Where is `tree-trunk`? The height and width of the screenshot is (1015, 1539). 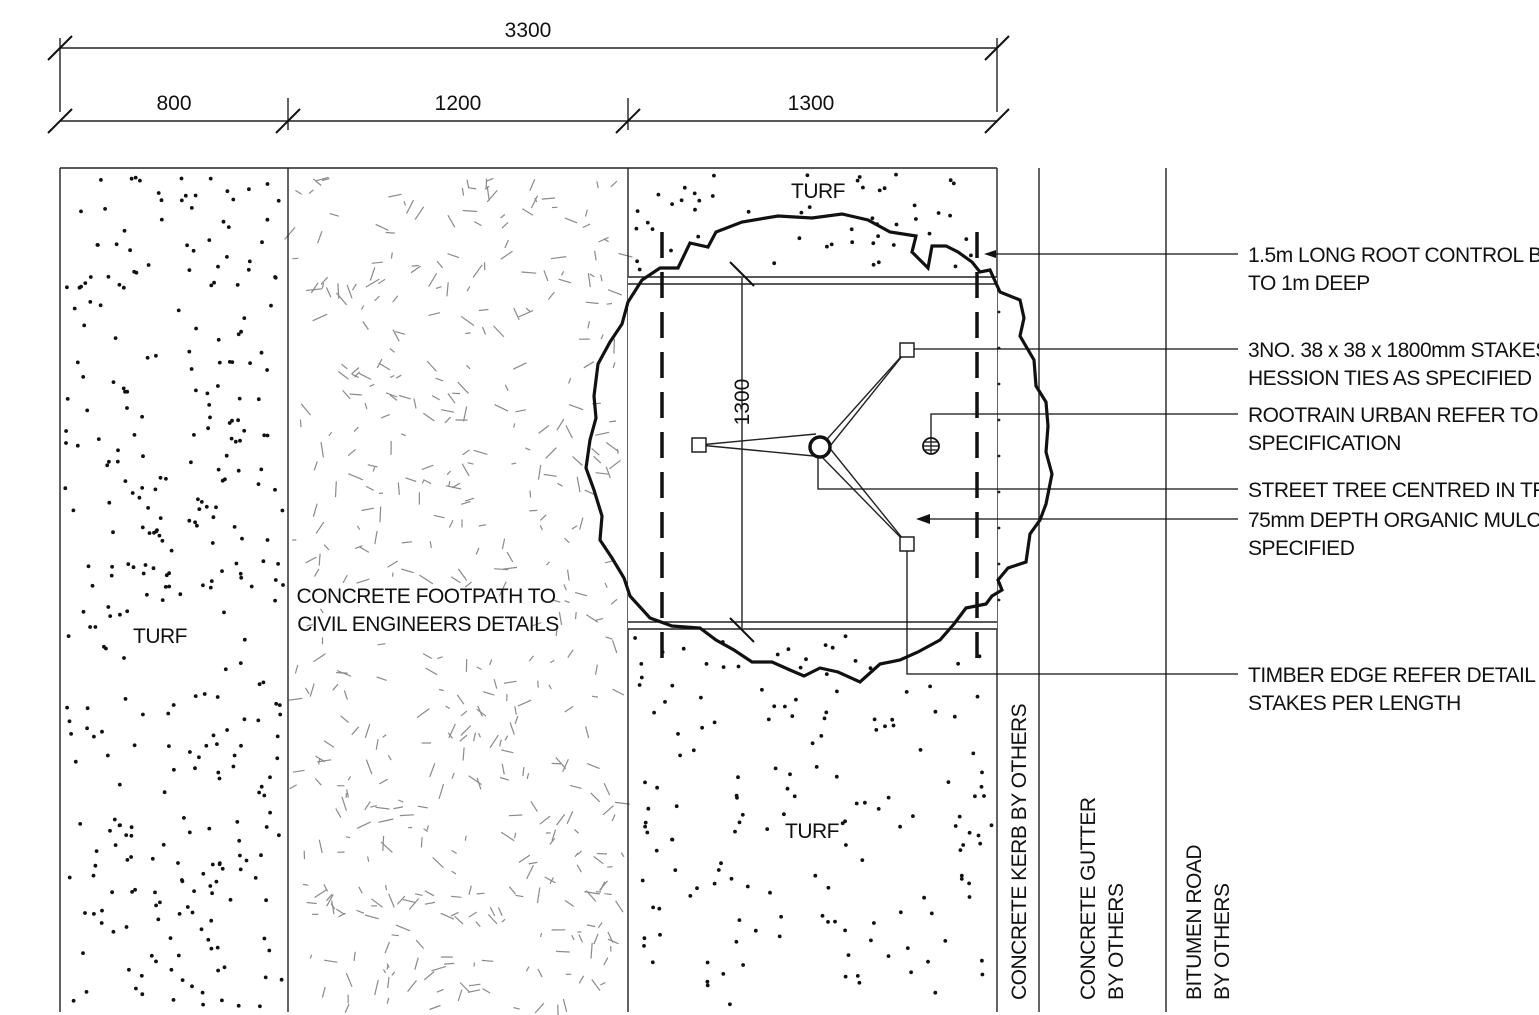
tree-trunk is located at coordinates (820, 447).